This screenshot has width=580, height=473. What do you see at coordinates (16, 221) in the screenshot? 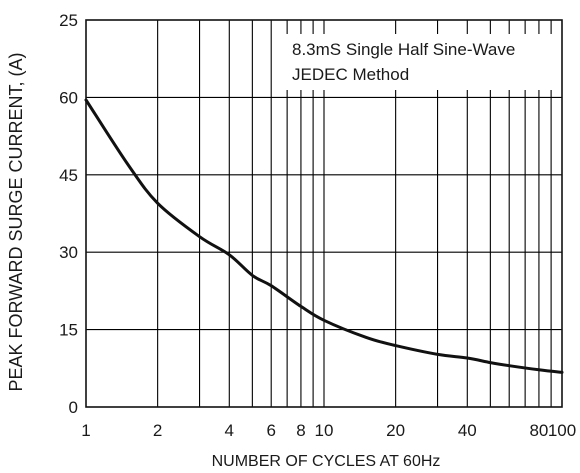
I see `y-axis-title: PEAK FORWARD SURGE CURRENT, (A)` at bounding box center [16, 221].